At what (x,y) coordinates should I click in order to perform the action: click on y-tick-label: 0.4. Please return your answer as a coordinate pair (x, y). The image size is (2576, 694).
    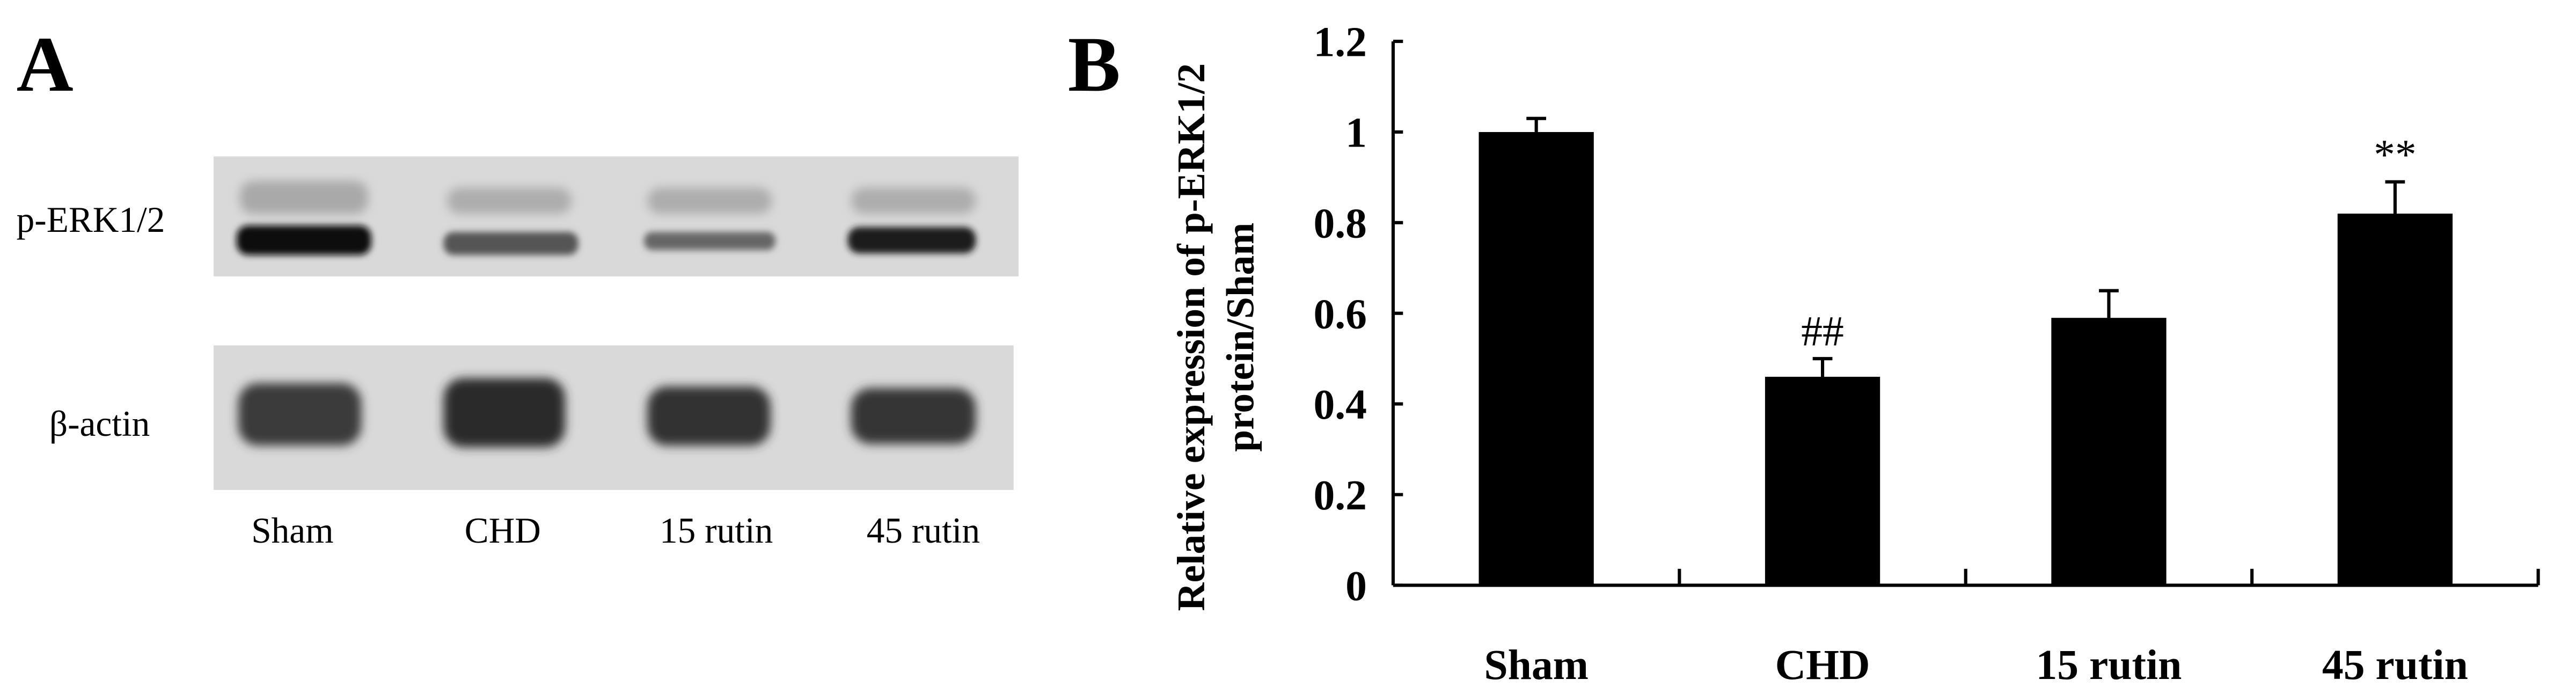
    Looking at the image, I should click on (1339, 404).